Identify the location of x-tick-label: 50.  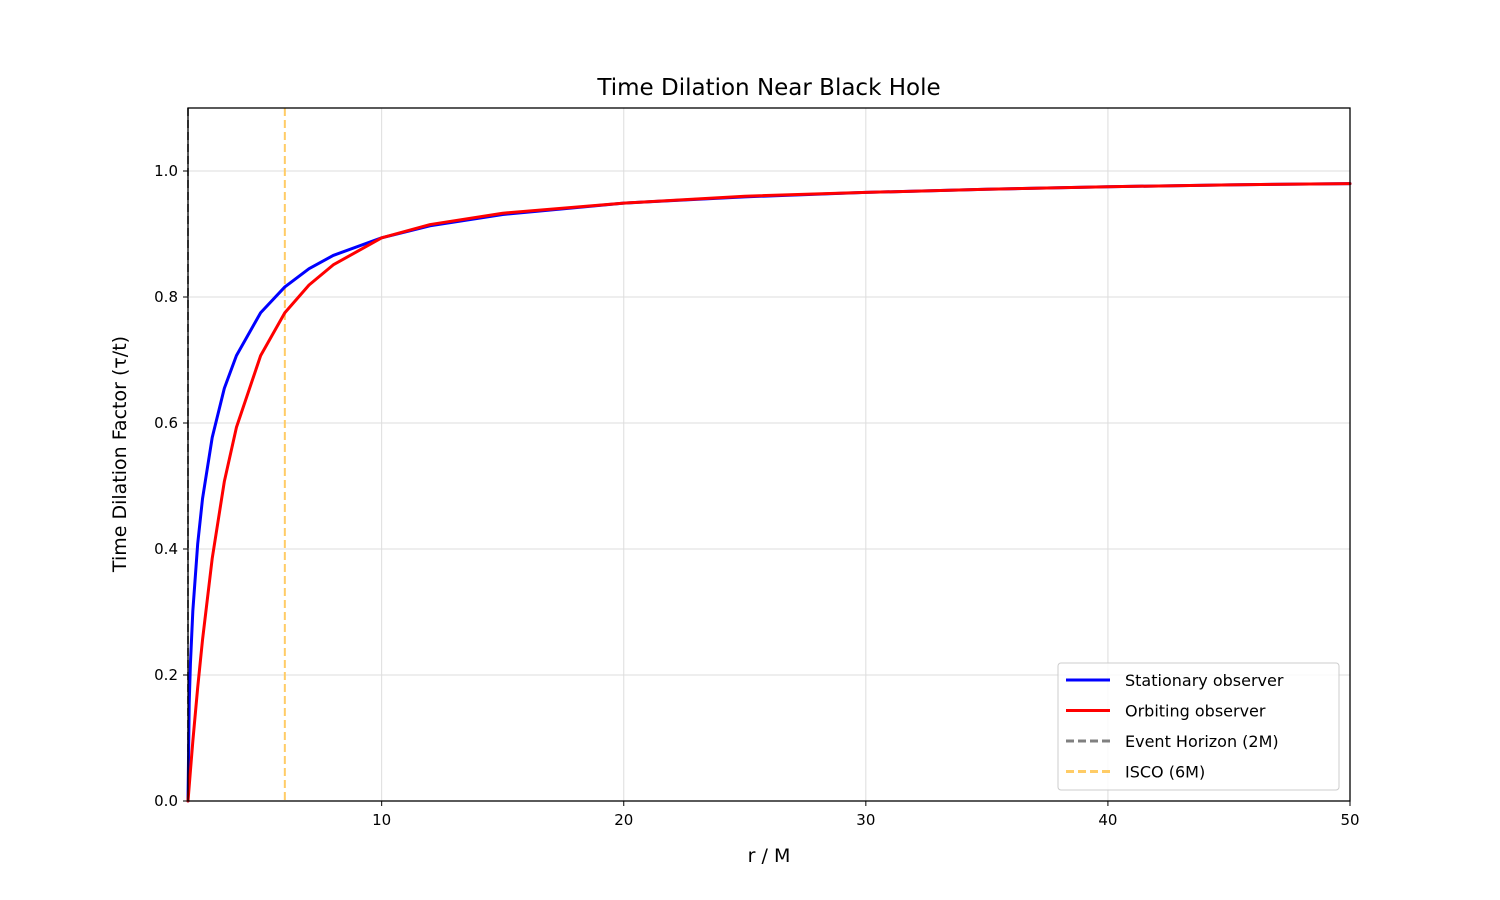
(1349, 820).